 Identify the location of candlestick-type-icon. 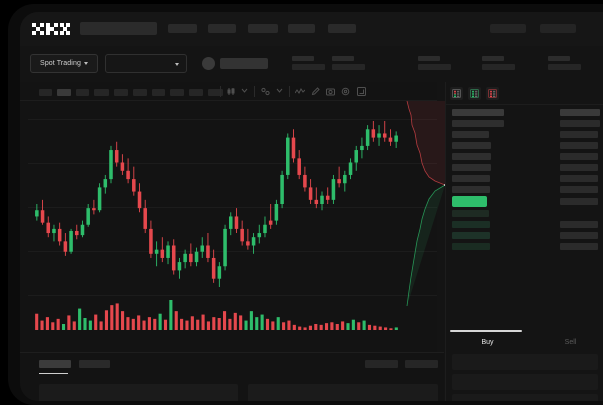
(231, 91).